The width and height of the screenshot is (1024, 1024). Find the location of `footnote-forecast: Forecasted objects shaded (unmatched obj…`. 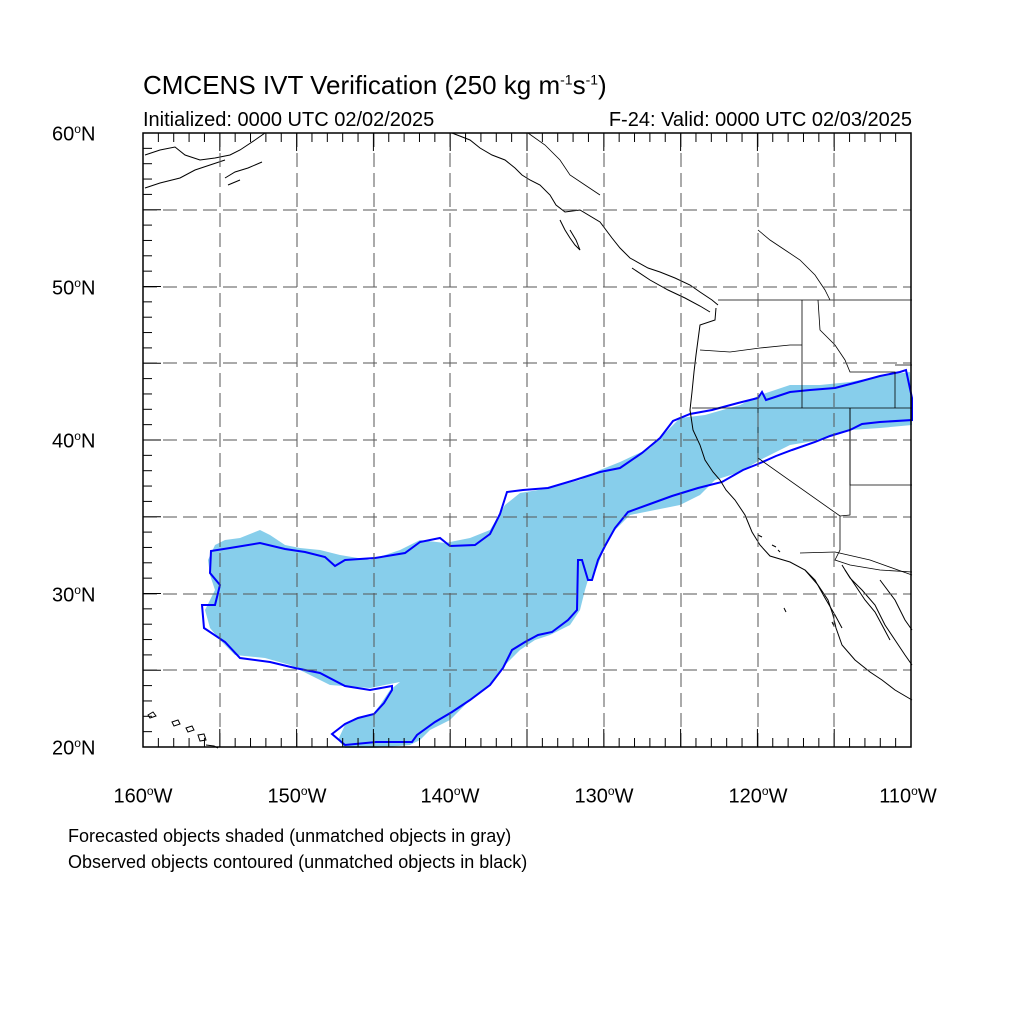

footnote-forecast: Forecasted objects shaded (unmatched obj… is located at coordinates (290, 836).